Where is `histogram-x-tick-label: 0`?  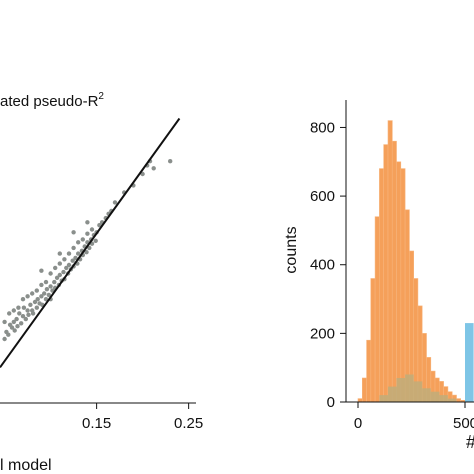 histogram-x-tick-label: 0 is located at coordinates (358, 423).